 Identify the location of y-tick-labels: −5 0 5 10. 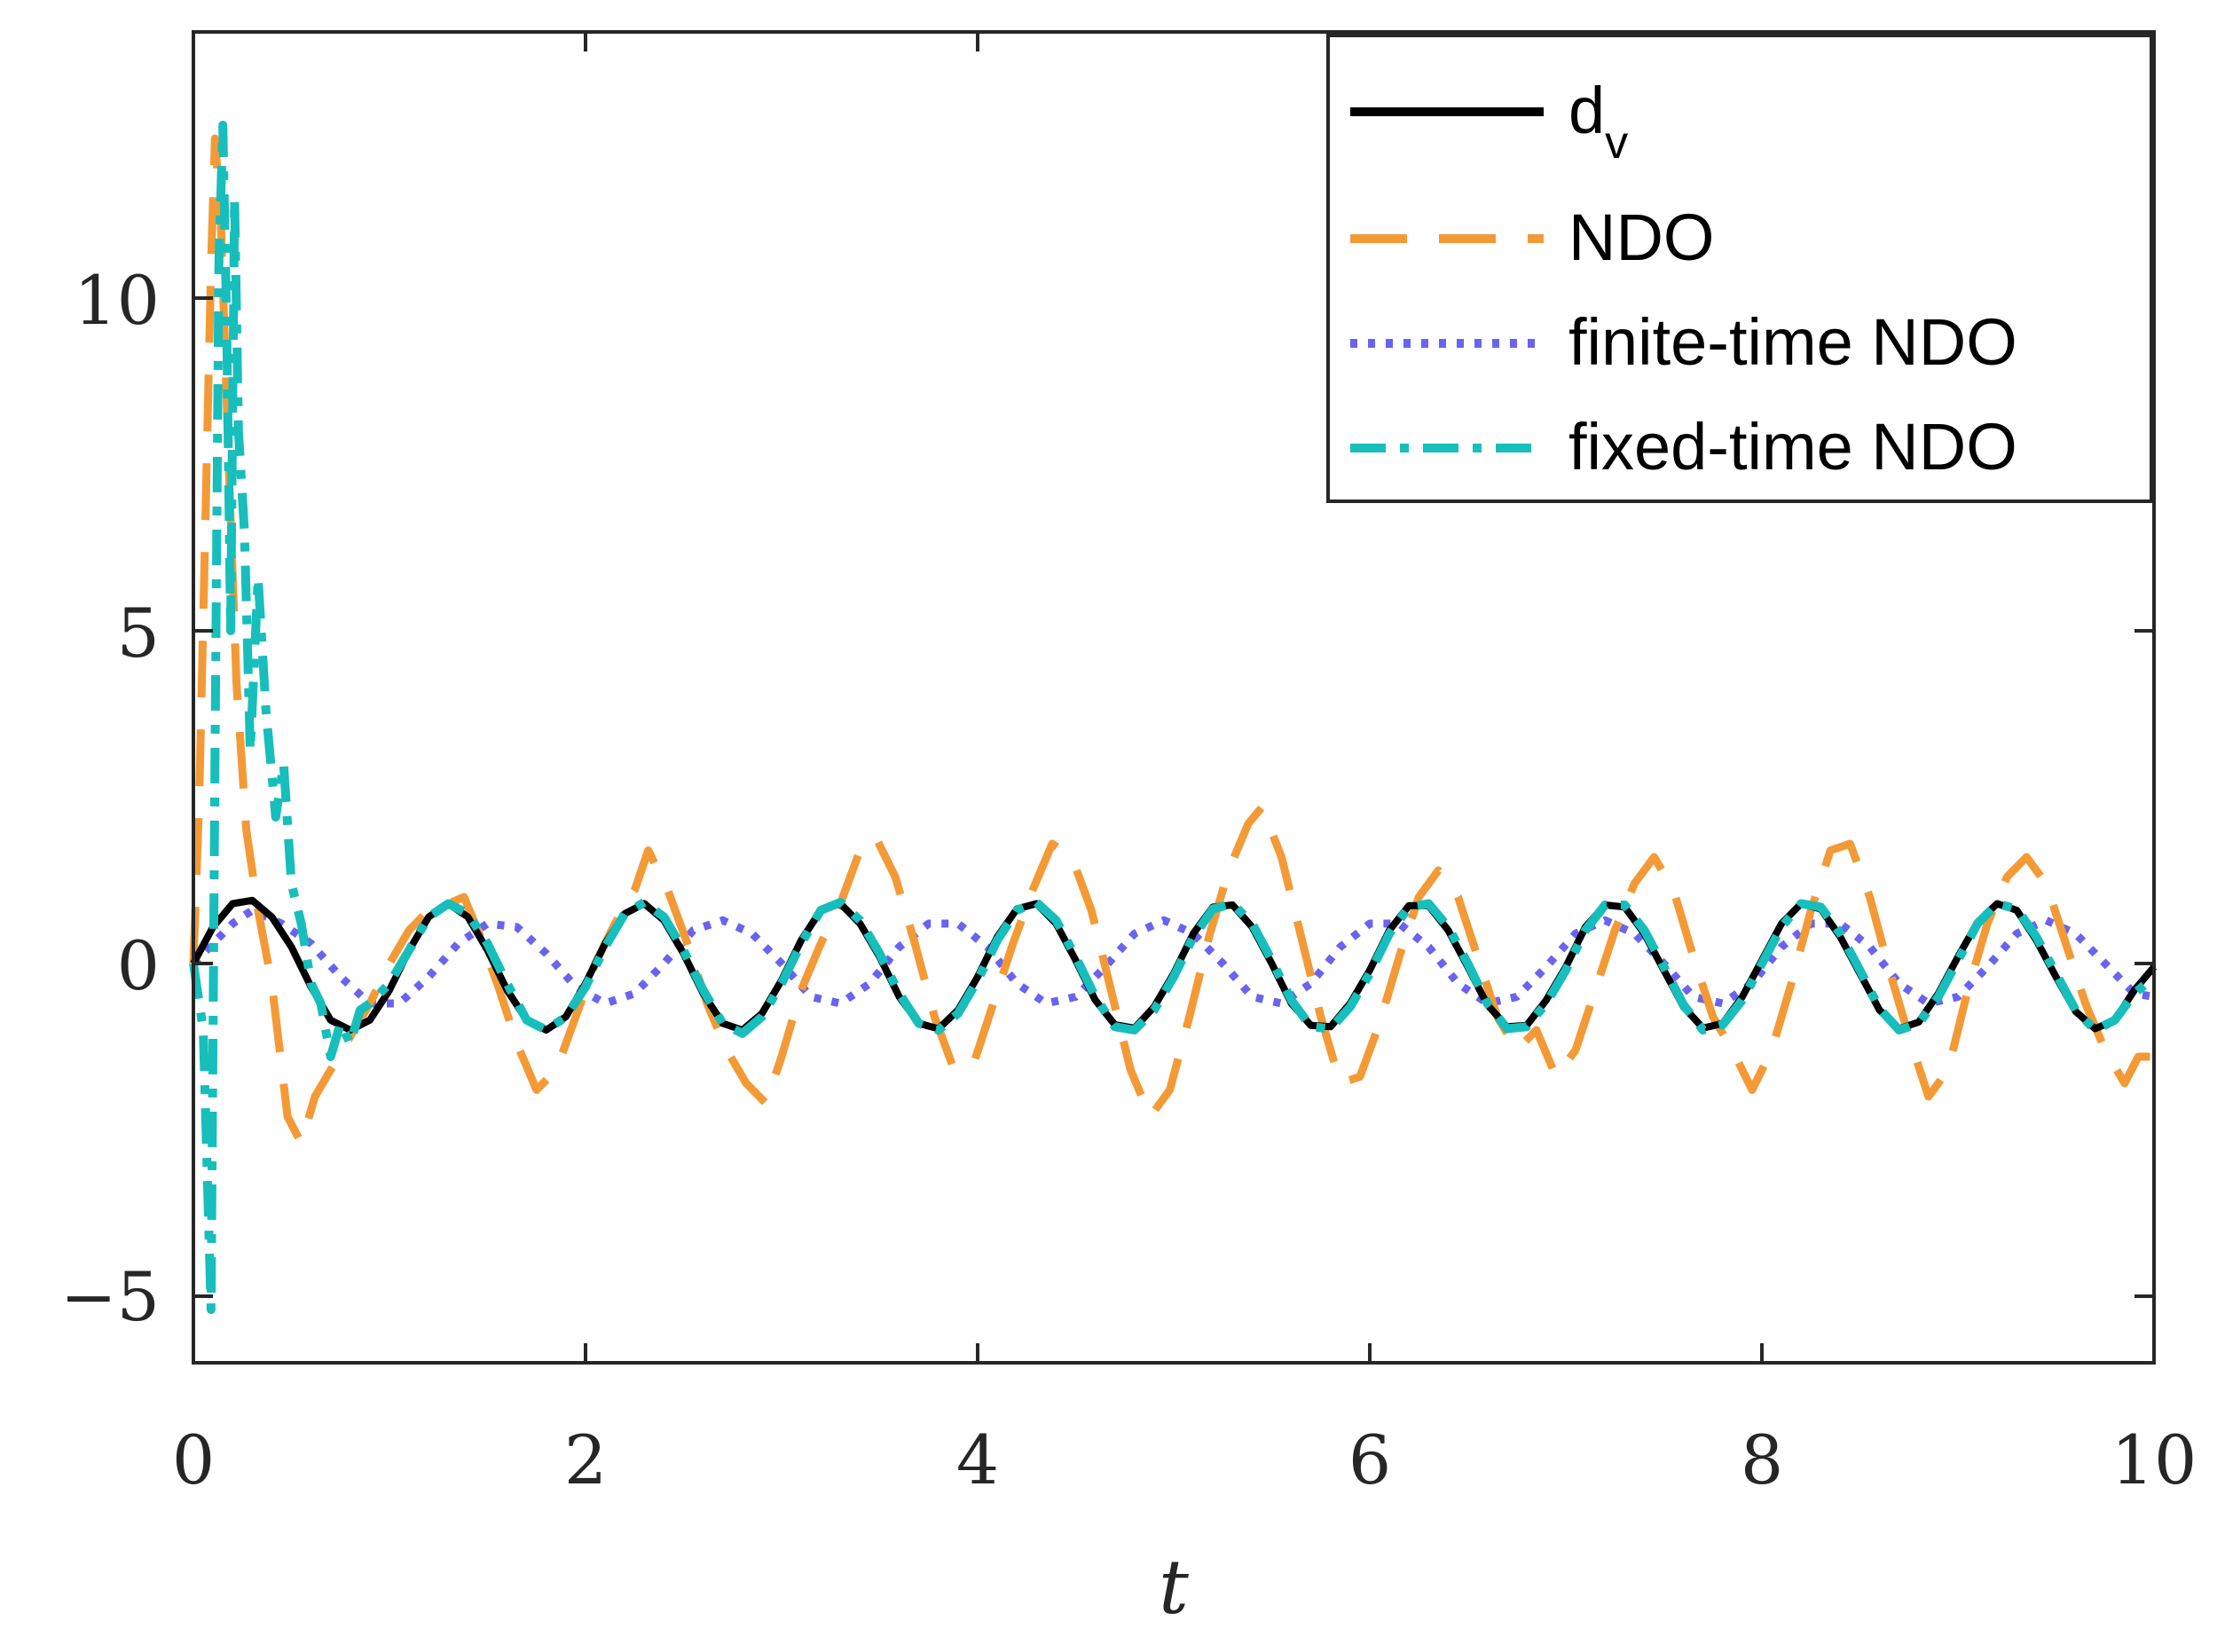
(110, 798).